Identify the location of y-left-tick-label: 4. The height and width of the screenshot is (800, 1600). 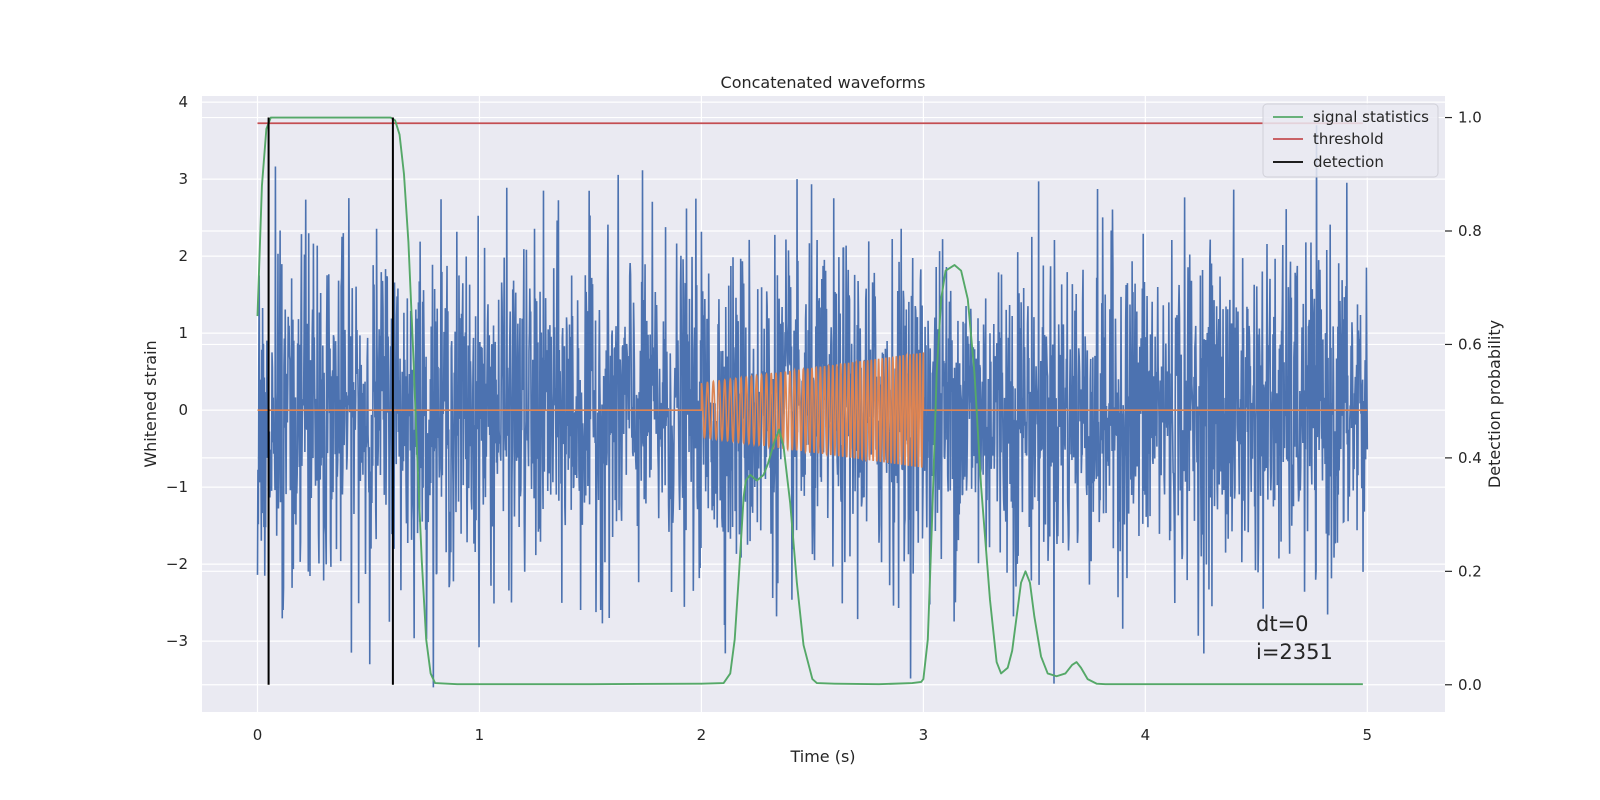
(183, 102).